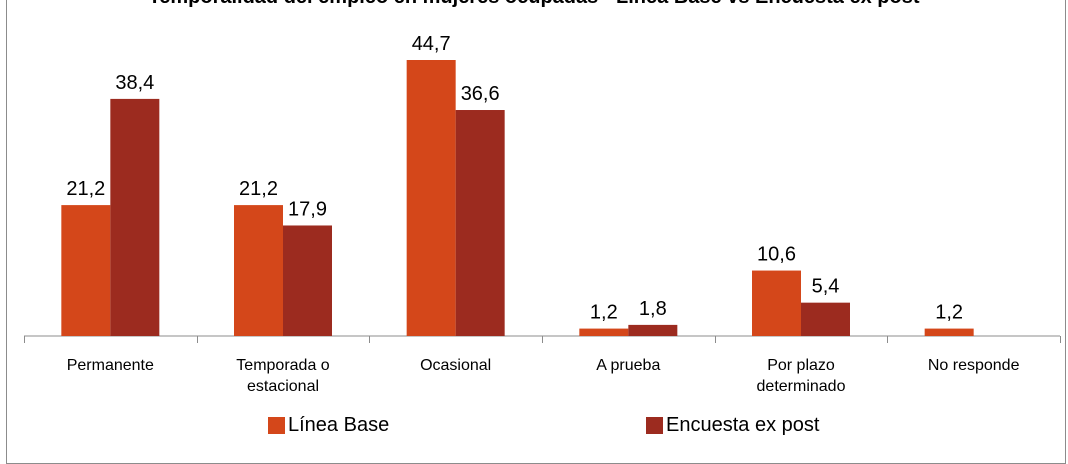 This screenshot has height=464, width=1068. Describe the element at coordinates (134, 83) in the screenshot. I see `data-label: 38,4` at that location.